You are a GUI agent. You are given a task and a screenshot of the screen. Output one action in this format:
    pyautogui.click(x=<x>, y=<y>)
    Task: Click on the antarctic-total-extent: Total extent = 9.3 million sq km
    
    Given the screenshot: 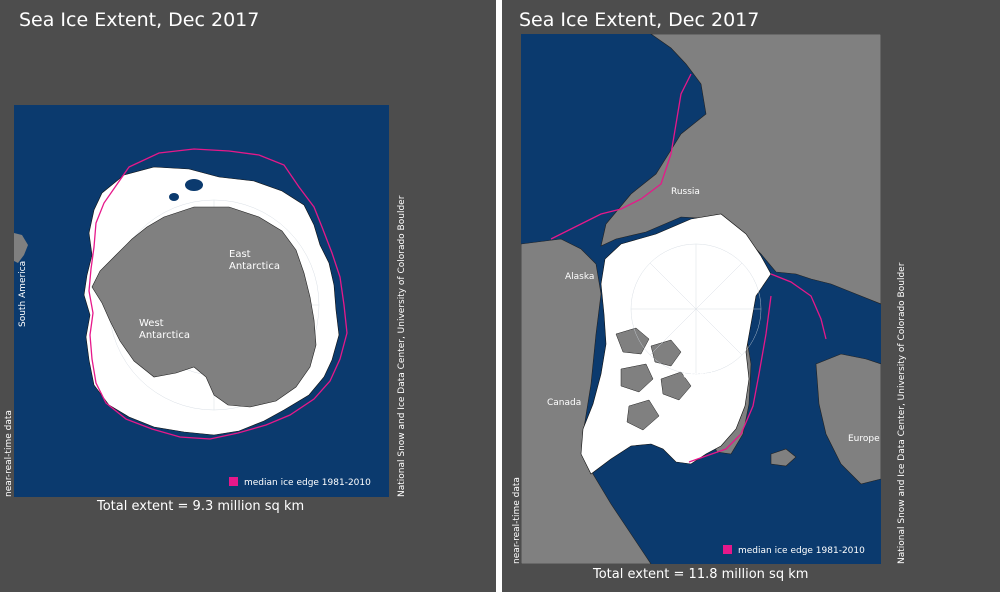 What is the action you would take?
    pyautogui.click(x=201, y=506)
    